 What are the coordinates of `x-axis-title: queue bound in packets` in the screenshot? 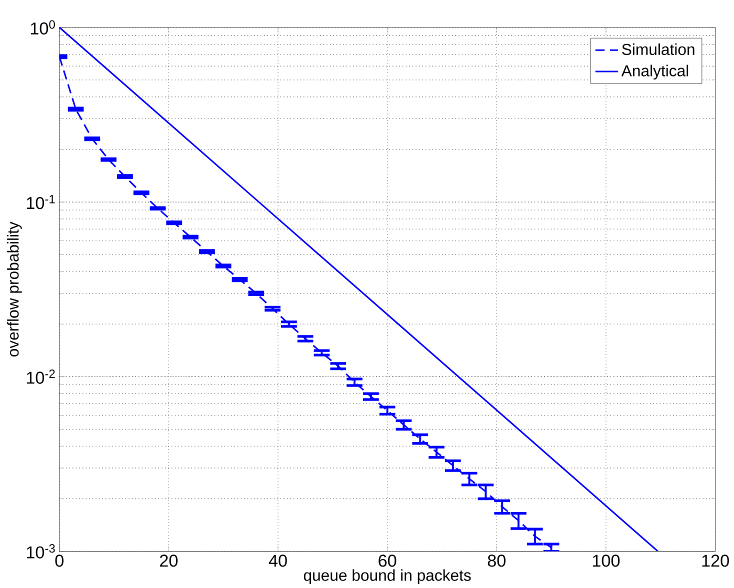 It's located at (387, 576).